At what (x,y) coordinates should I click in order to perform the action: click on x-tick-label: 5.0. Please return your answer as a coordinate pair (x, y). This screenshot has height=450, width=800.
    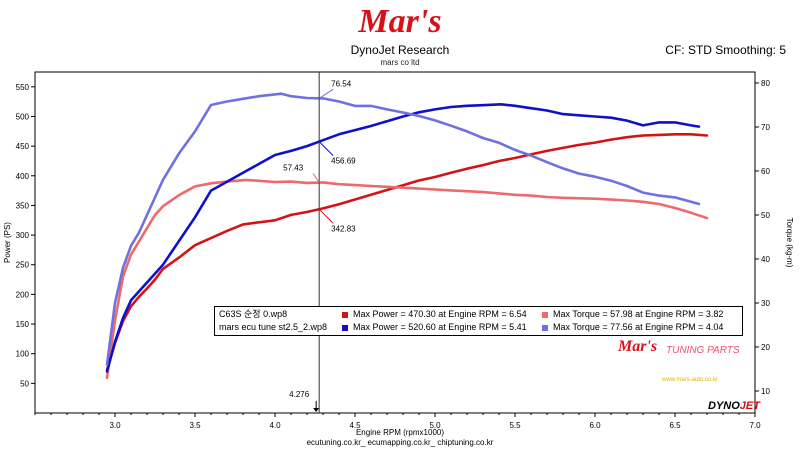
    Looking at the image, I should click on (435, 425).